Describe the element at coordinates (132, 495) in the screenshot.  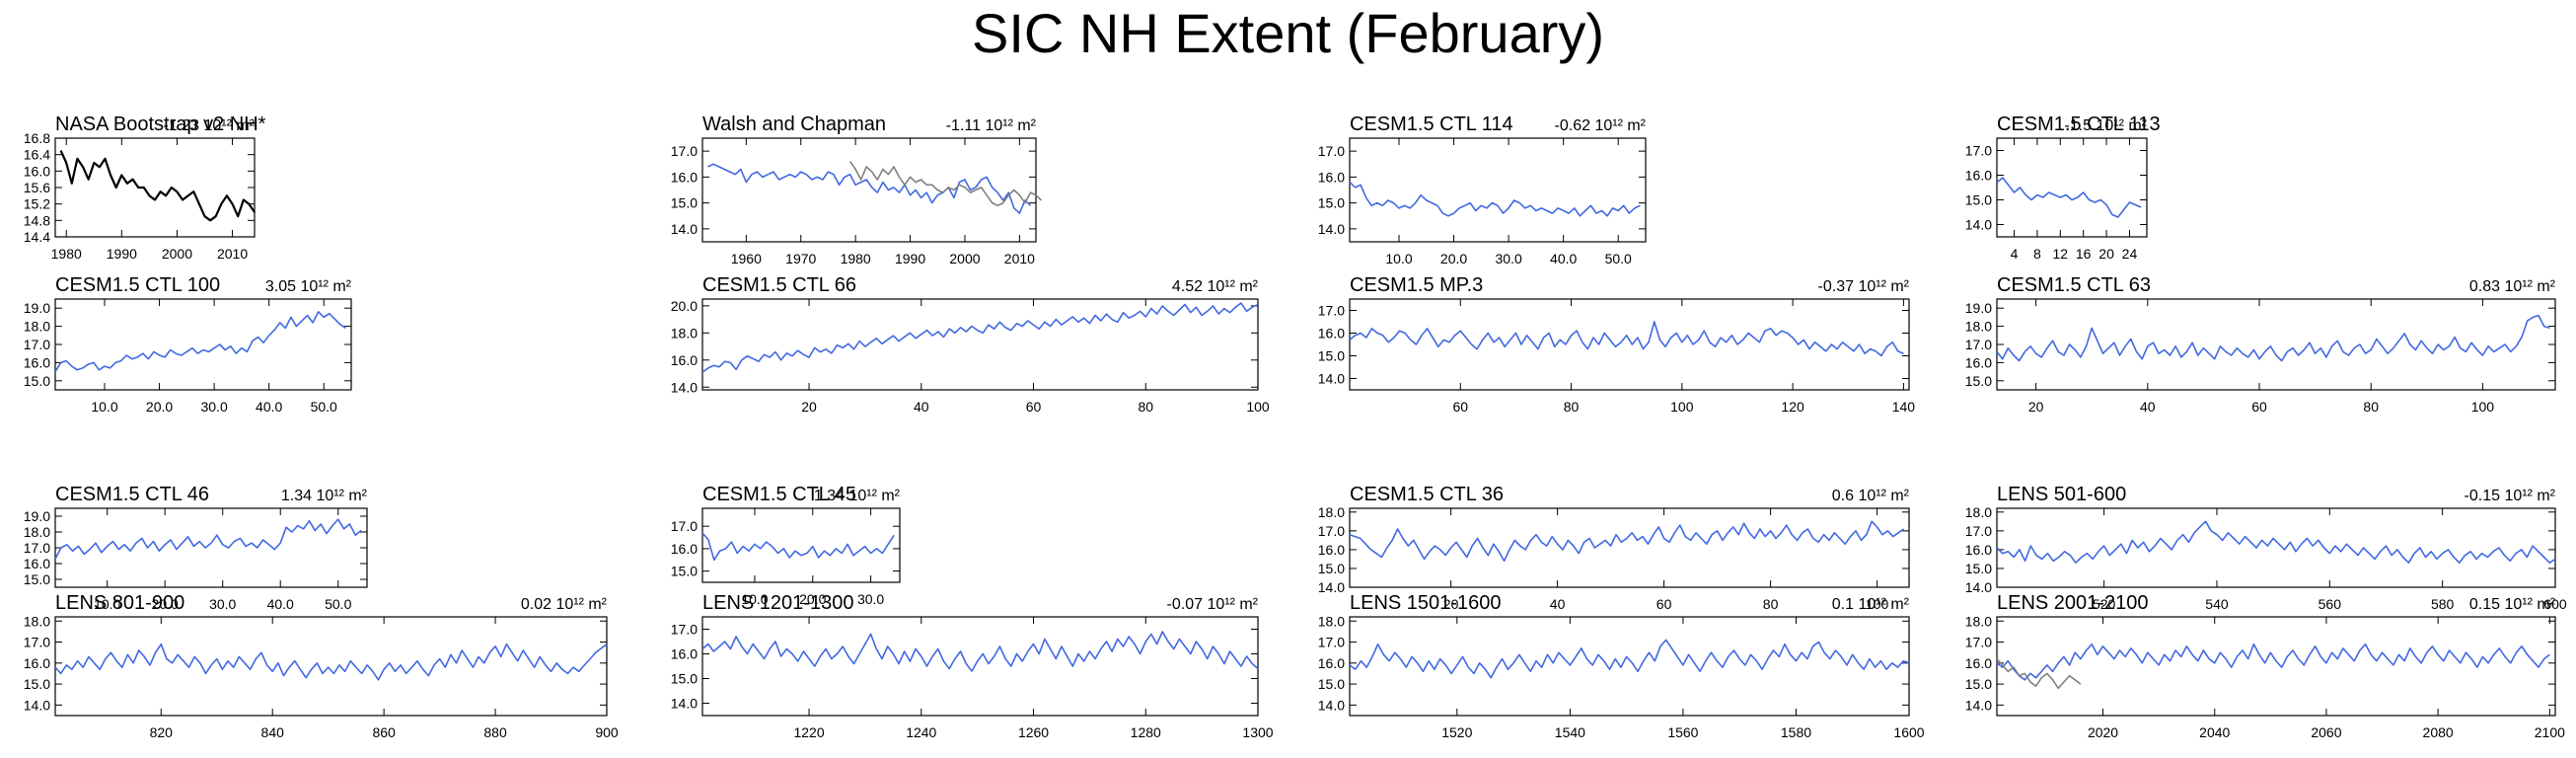
I see `panel-title: CESM1.5 CTL 46` at that location.